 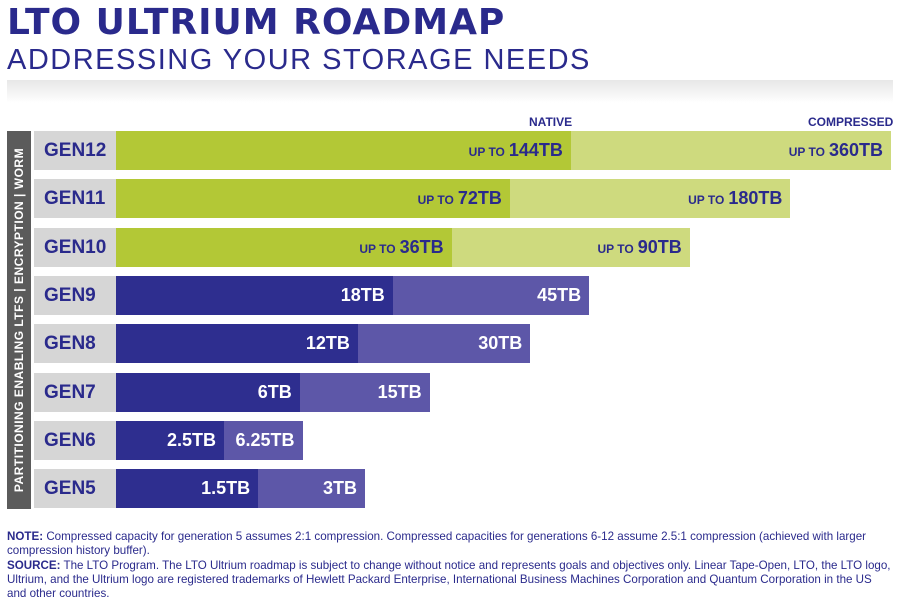 I want to click on native-value-label: 2.5TB, so click(x=191, y=441).